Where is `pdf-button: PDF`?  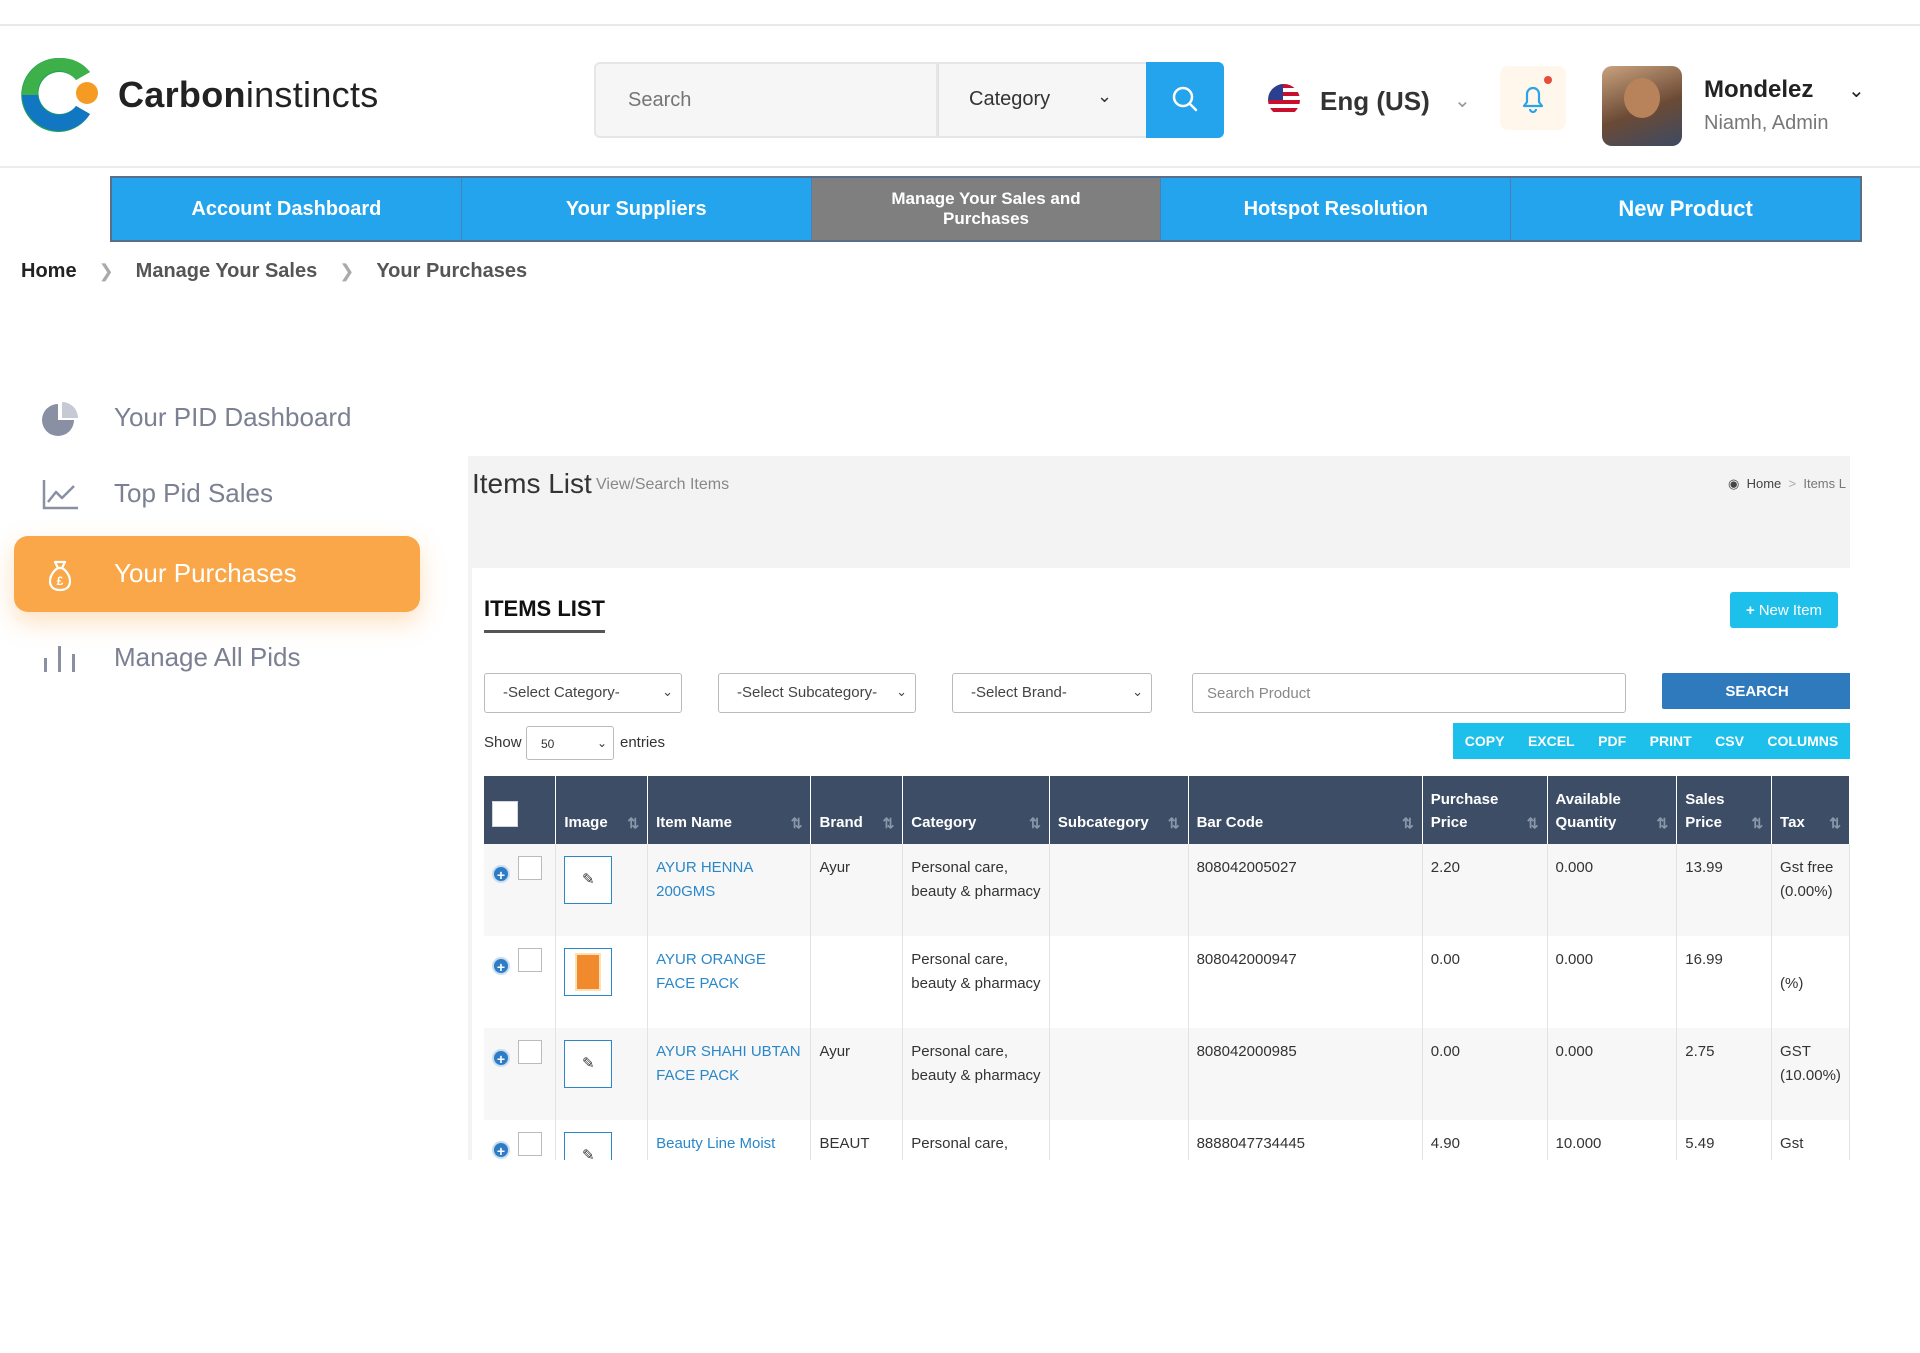
pdf-button: PDF is located at coordinates (1612, 741).